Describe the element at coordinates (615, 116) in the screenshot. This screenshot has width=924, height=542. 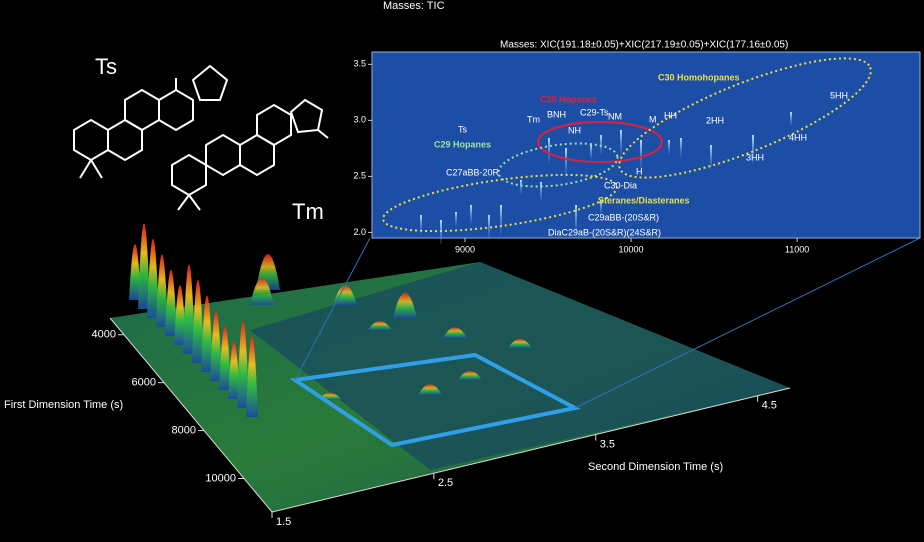
I see `peak-label: NM` at that location.